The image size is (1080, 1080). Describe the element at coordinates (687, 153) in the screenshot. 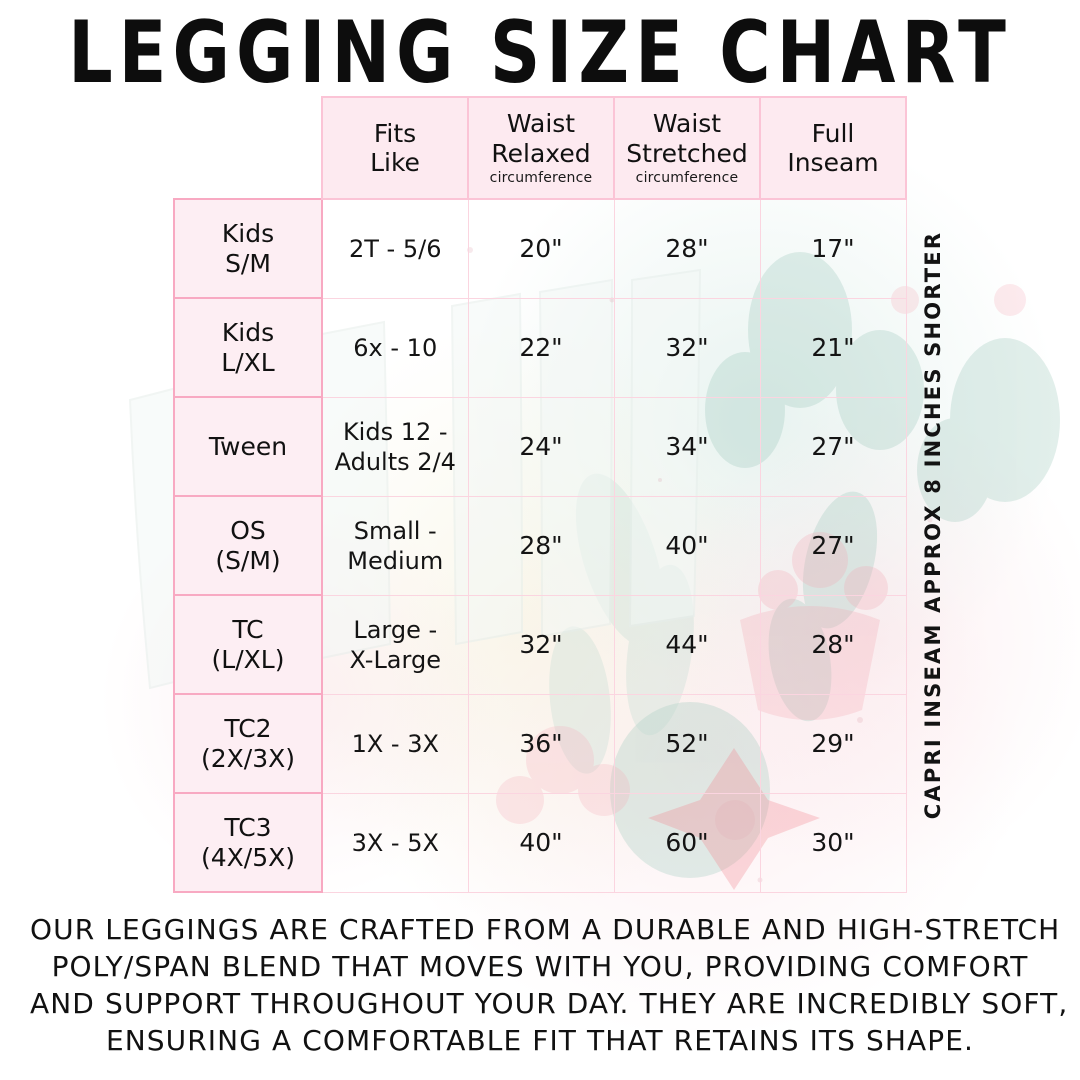

I see `column-header-line2: Stretched` at that location.